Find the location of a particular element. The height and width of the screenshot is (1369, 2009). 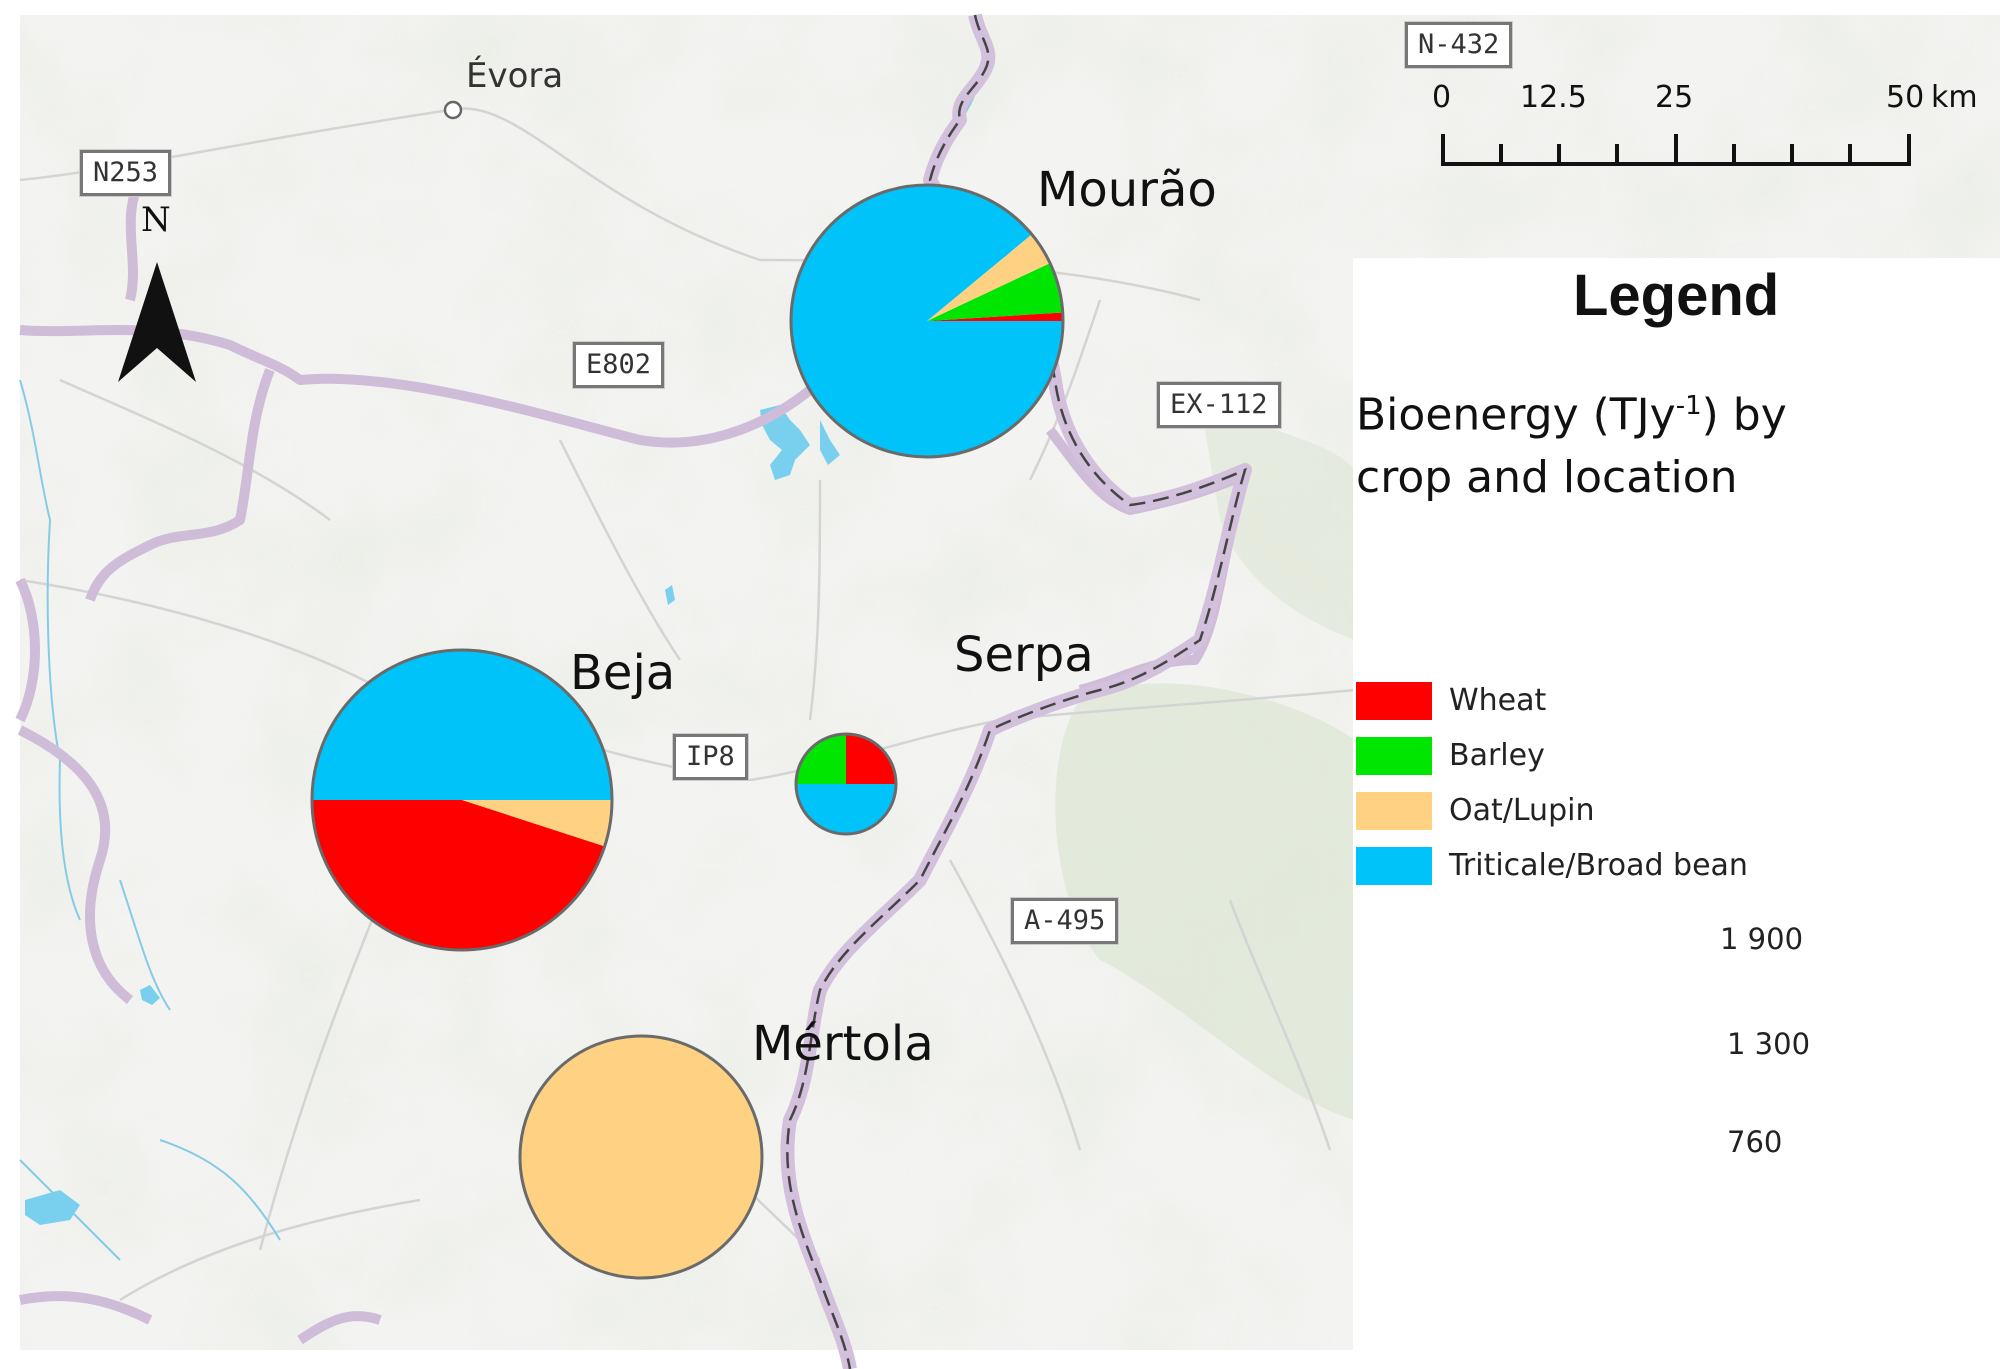

place-label-evora: Évora is located at coordinates (515, 76).